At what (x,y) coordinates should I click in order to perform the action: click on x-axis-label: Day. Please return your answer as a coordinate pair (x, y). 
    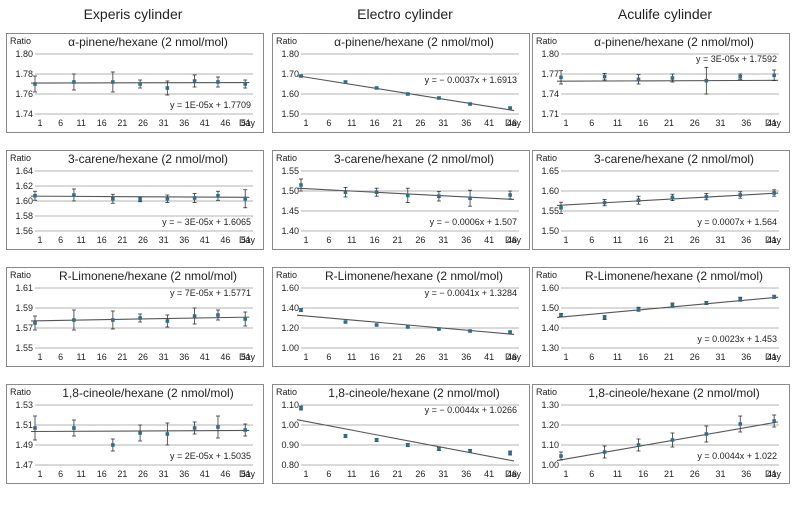
    Looking at the image, I should click on (773, 357).